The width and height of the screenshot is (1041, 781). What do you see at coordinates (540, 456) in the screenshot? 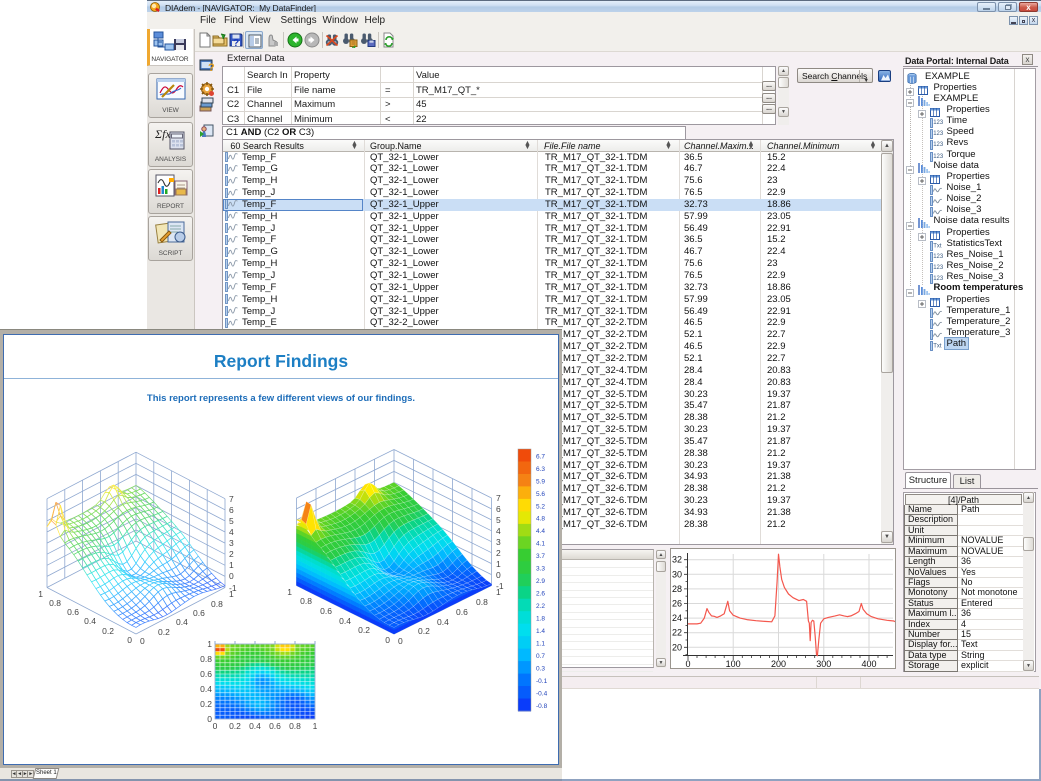
I see `svg-text: 6.7` at bounding box center [540, 456].